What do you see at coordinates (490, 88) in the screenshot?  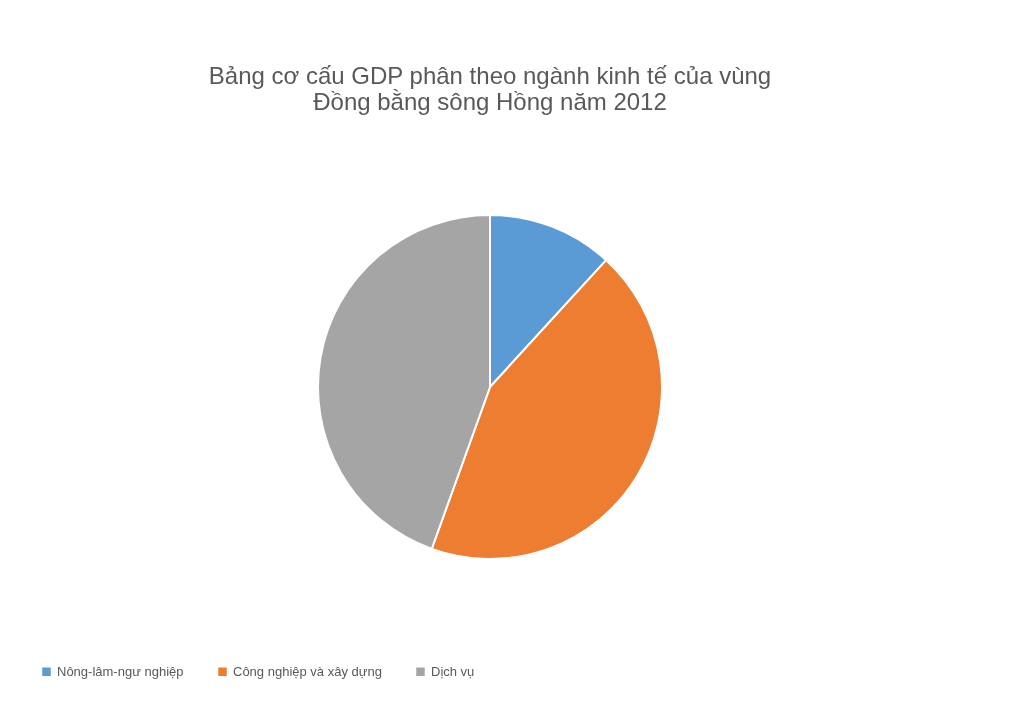 I see `chart-title: Bảng cơ cấu GDP phân theo ngành kinh tế của vùng Đồng bằng sông Hồng năm 2012` at bounding box center [490, 88].